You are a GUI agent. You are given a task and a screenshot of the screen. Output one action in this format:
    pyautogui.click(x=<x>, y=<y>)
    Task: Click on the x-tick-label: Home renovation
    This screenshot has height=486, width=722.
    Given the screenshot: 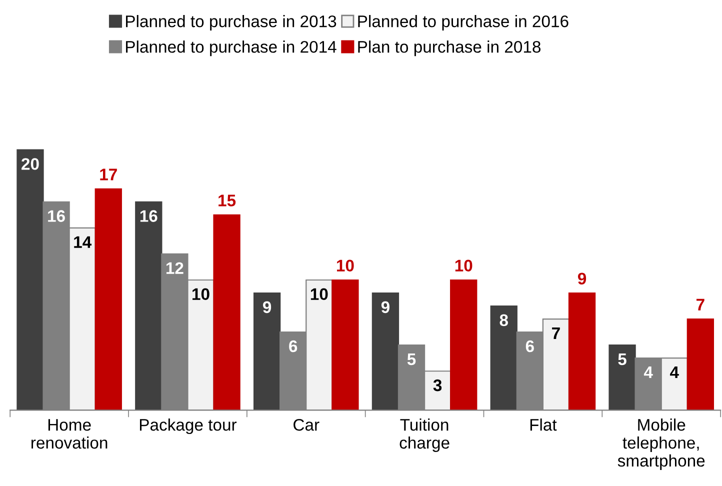 What is the action you would take?
    pyautogui.click(x=70, y=434)
    